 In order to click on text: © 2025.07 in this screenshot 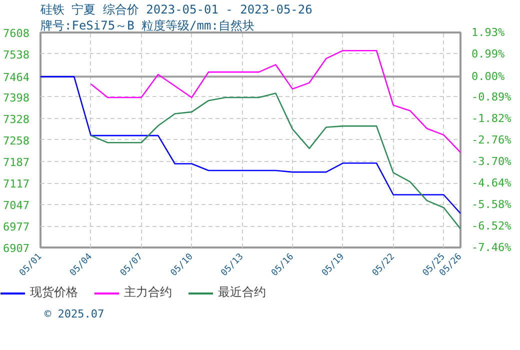, I will do `click(74, 314)`.